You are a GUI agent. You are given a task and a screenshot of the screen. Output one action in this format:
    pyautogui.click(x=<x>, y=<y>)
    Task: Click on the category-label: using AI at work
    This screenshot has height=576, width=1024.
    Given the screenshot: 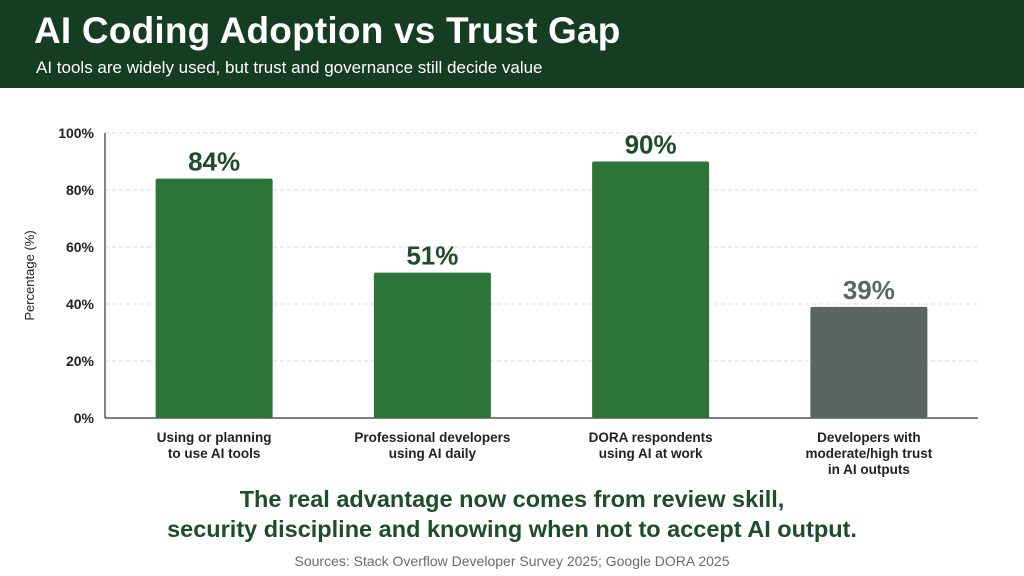 What is the action you would take?
    pyautogui.click(x=651, y=453)
    